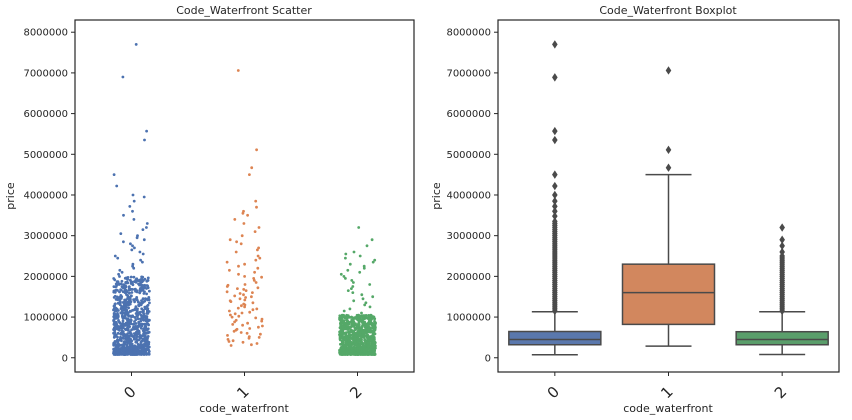 This screenshot has width=852, height=420. Describe the element at coordinates (436, 196) in the screenshot. I see `boxplot-y-axis-label: price` at that location.